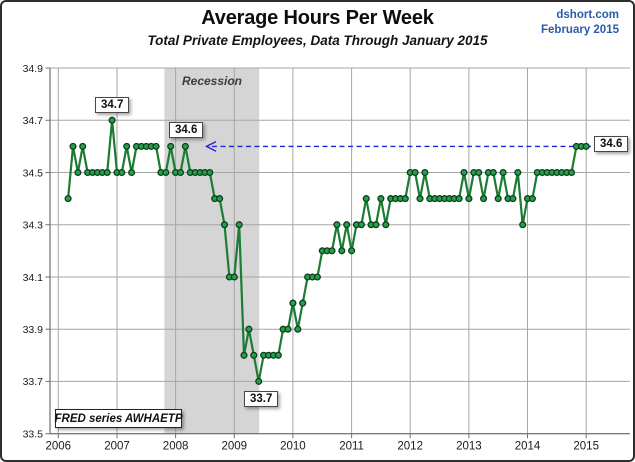 This screenshot has width=635, height=462. Describe the element at coordinates (528, 447) in the screenshot. I see `x-tick-label: 2014` at that location.